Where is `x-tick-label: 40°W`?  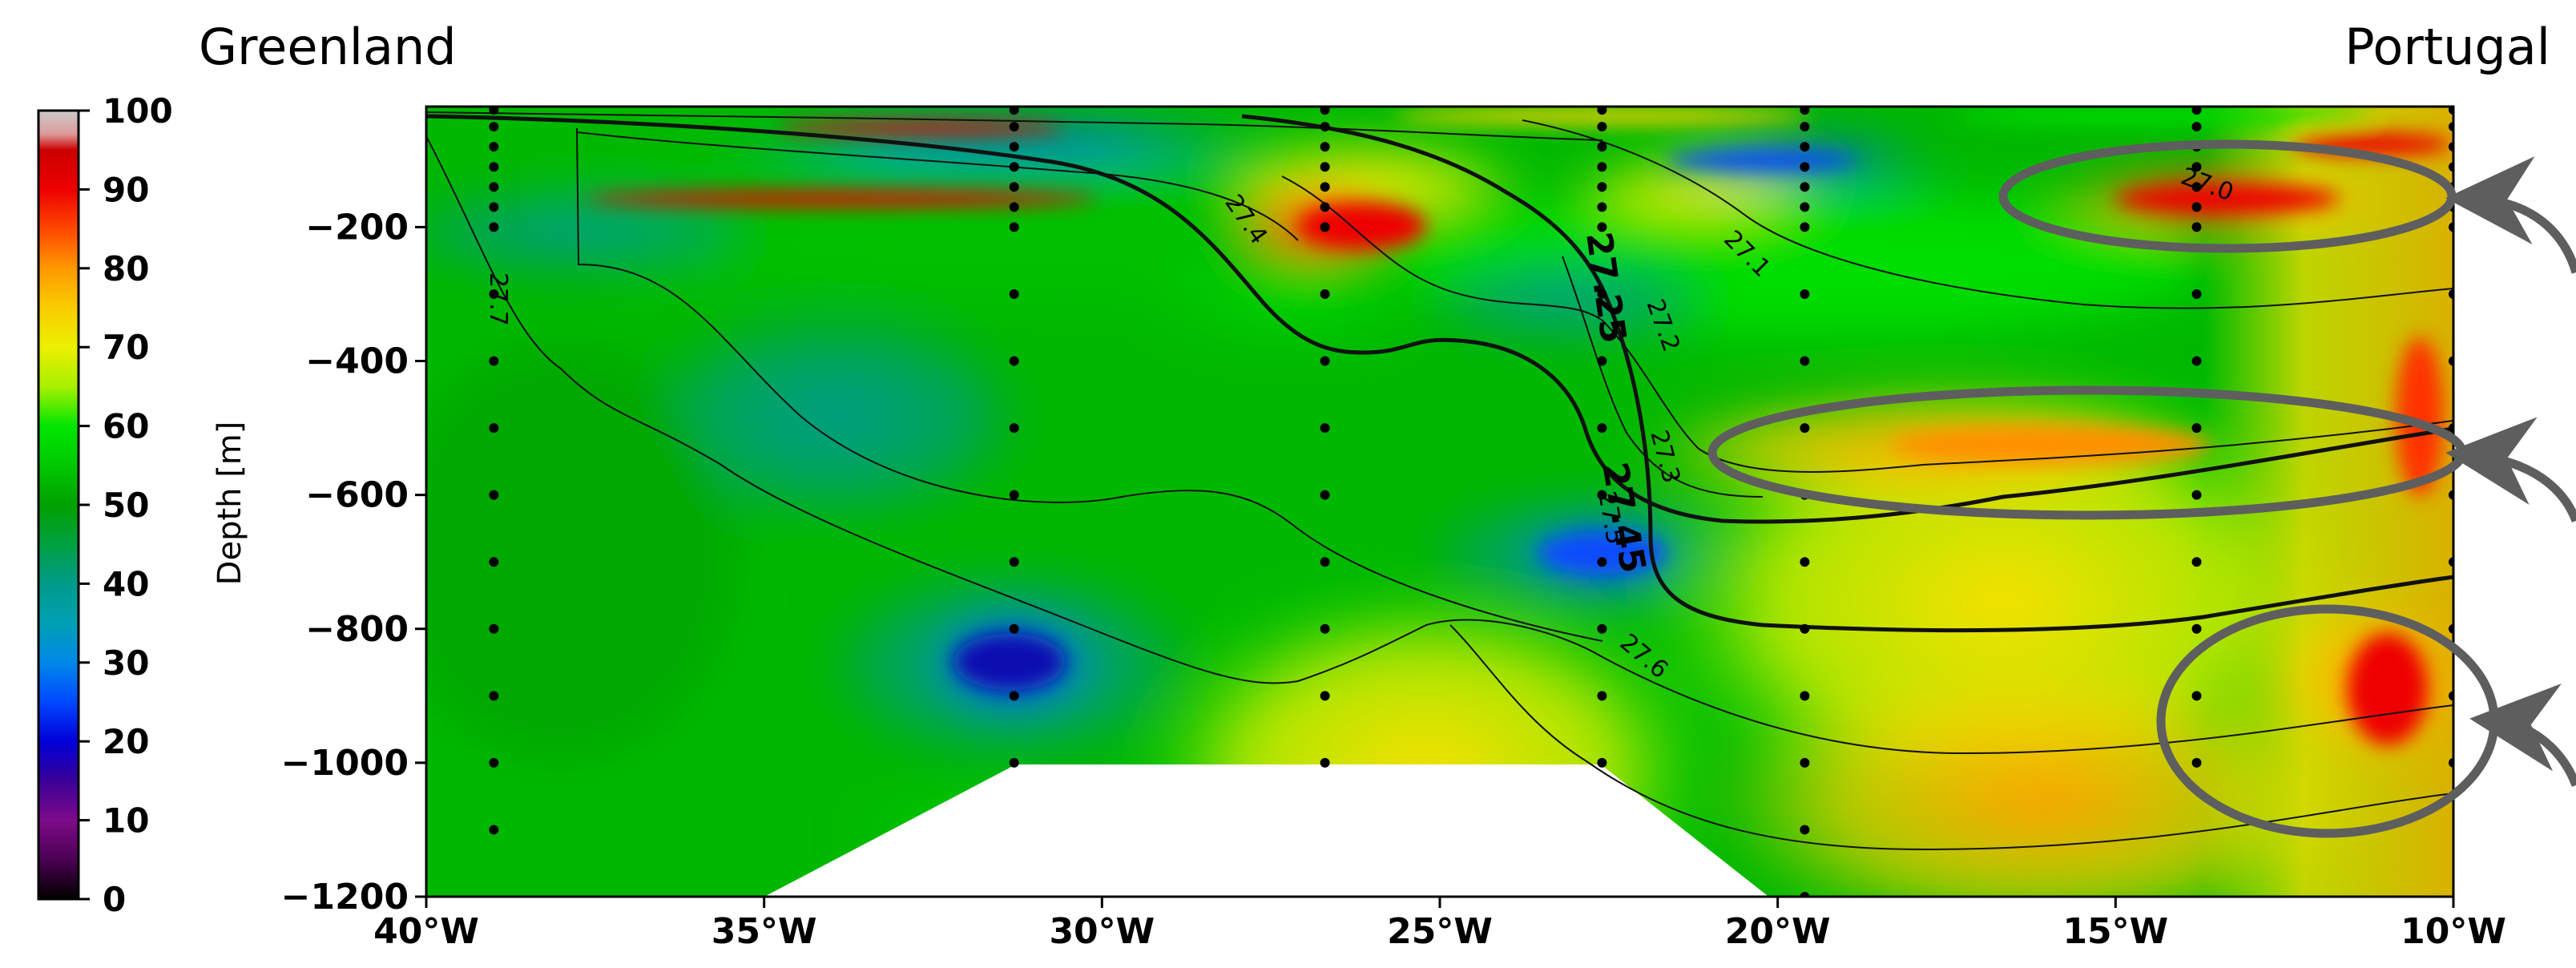
x-tick-label: 40°W is located at coordinates (426, 931).